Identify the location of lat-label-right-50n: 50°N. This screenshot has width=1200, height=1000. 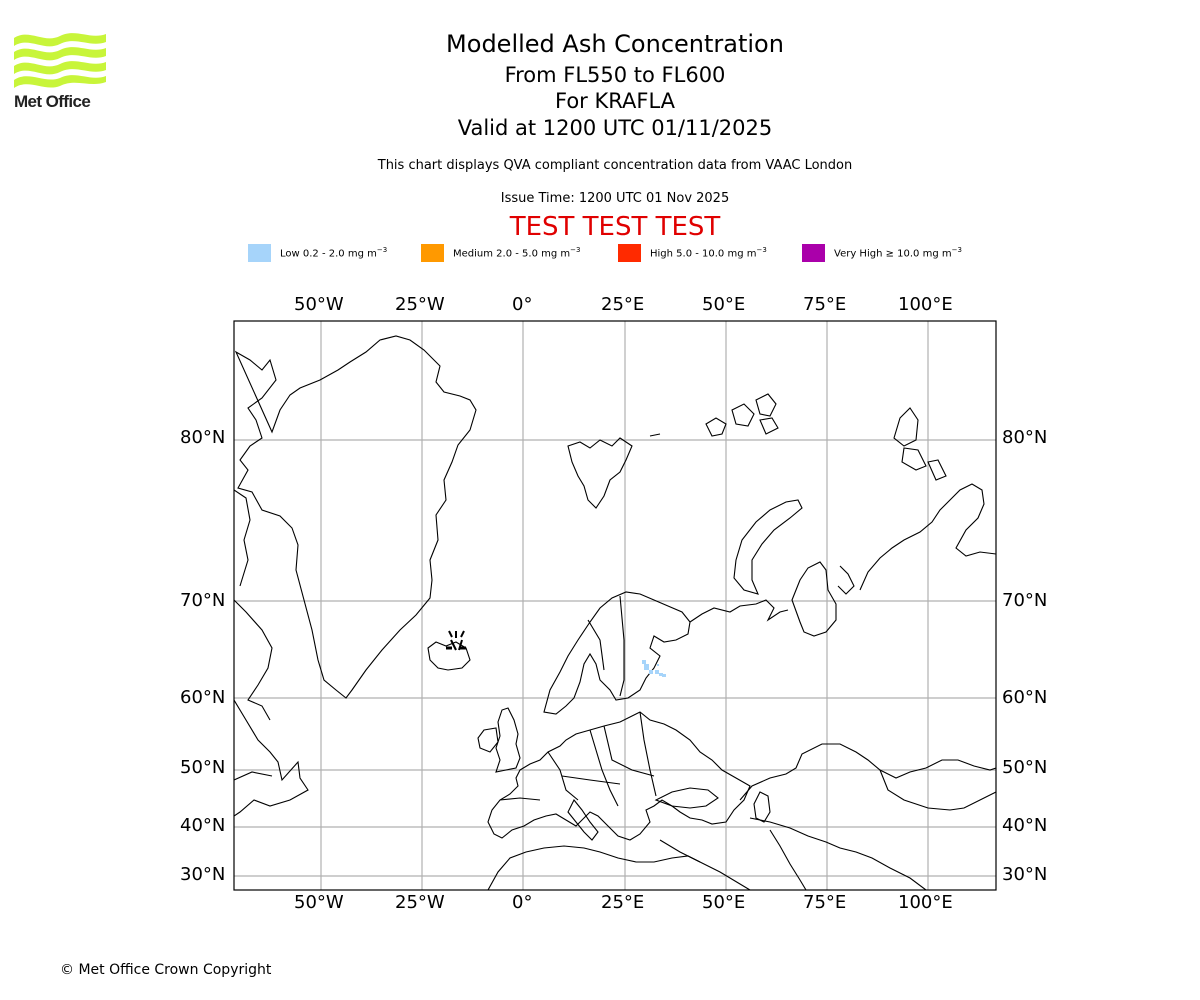
(1025, 767).